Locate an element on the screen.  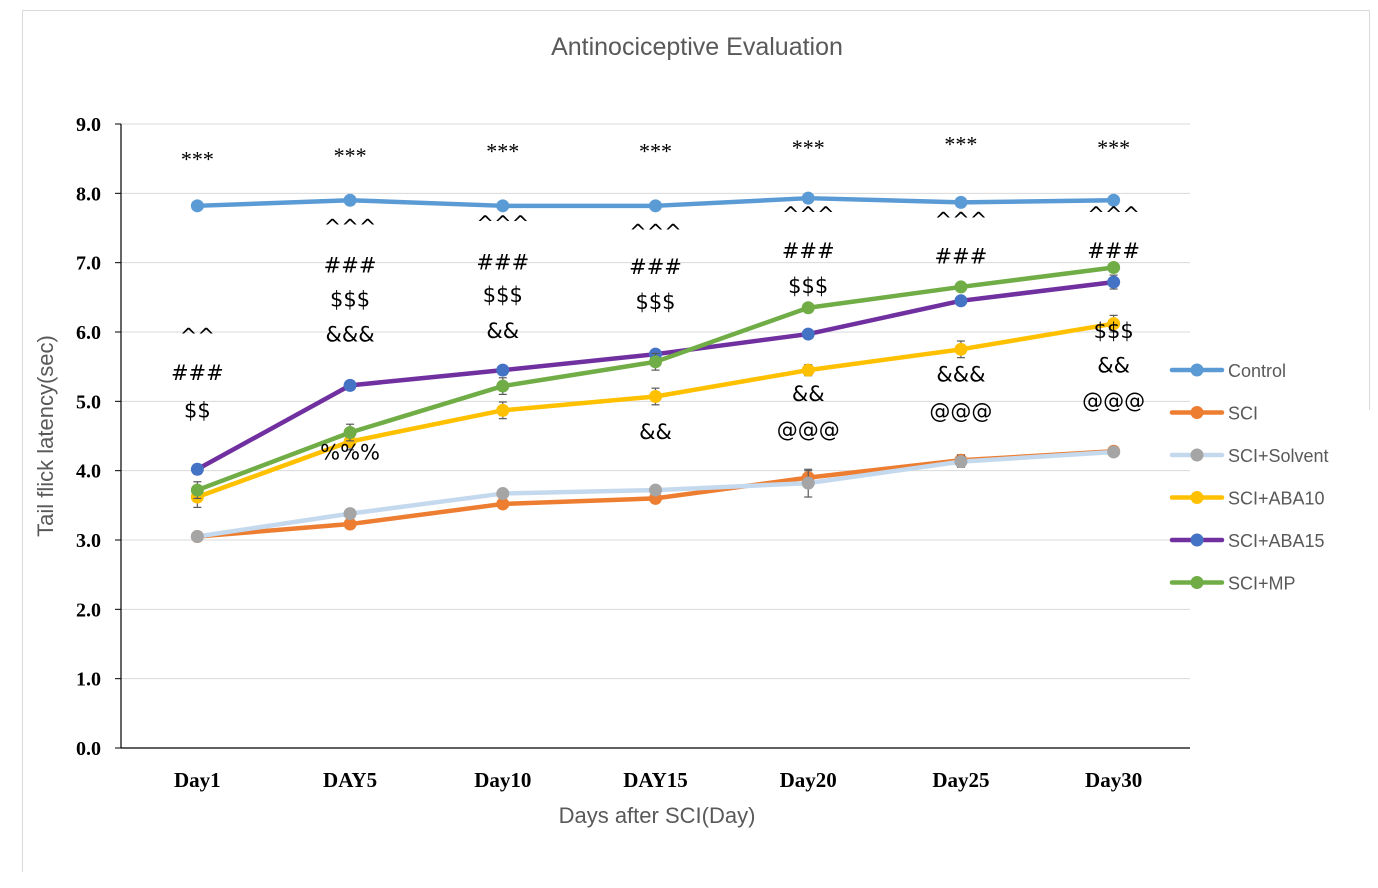
y-tick-label: 3.0 is located at coordinates (88, 541).